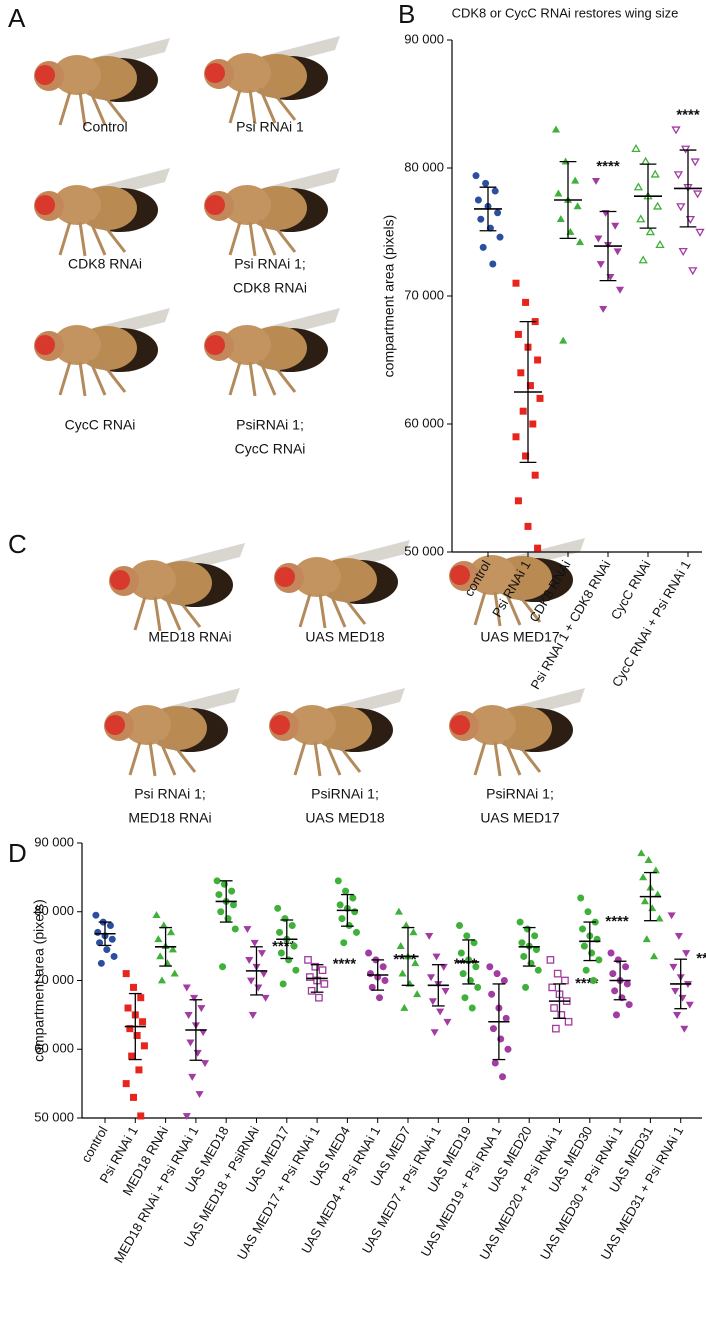 The height and width of the screenshot is (1323, 706). Describe the element at coordinates (424, 294) in the screenshot. I see `y-tick-label: 70 000` at that location.